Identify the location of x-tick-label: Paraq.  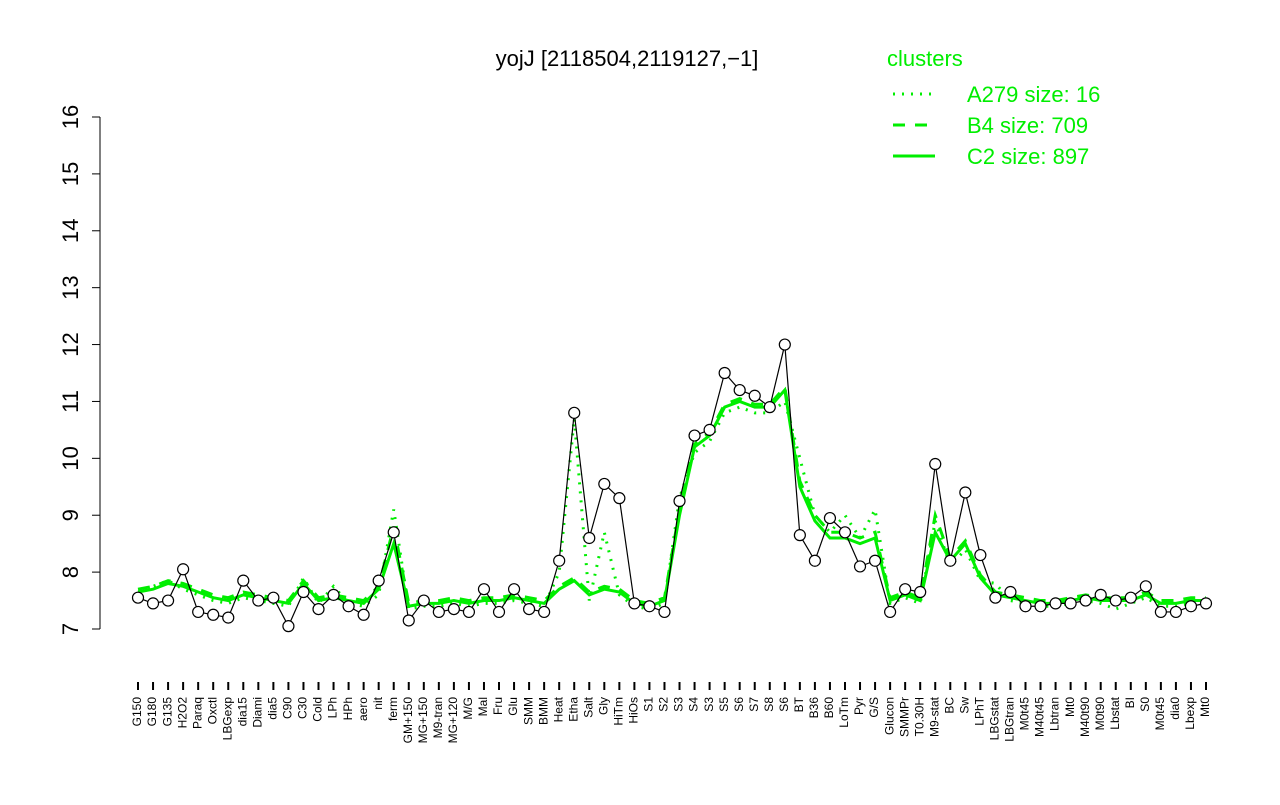
(197, 713).